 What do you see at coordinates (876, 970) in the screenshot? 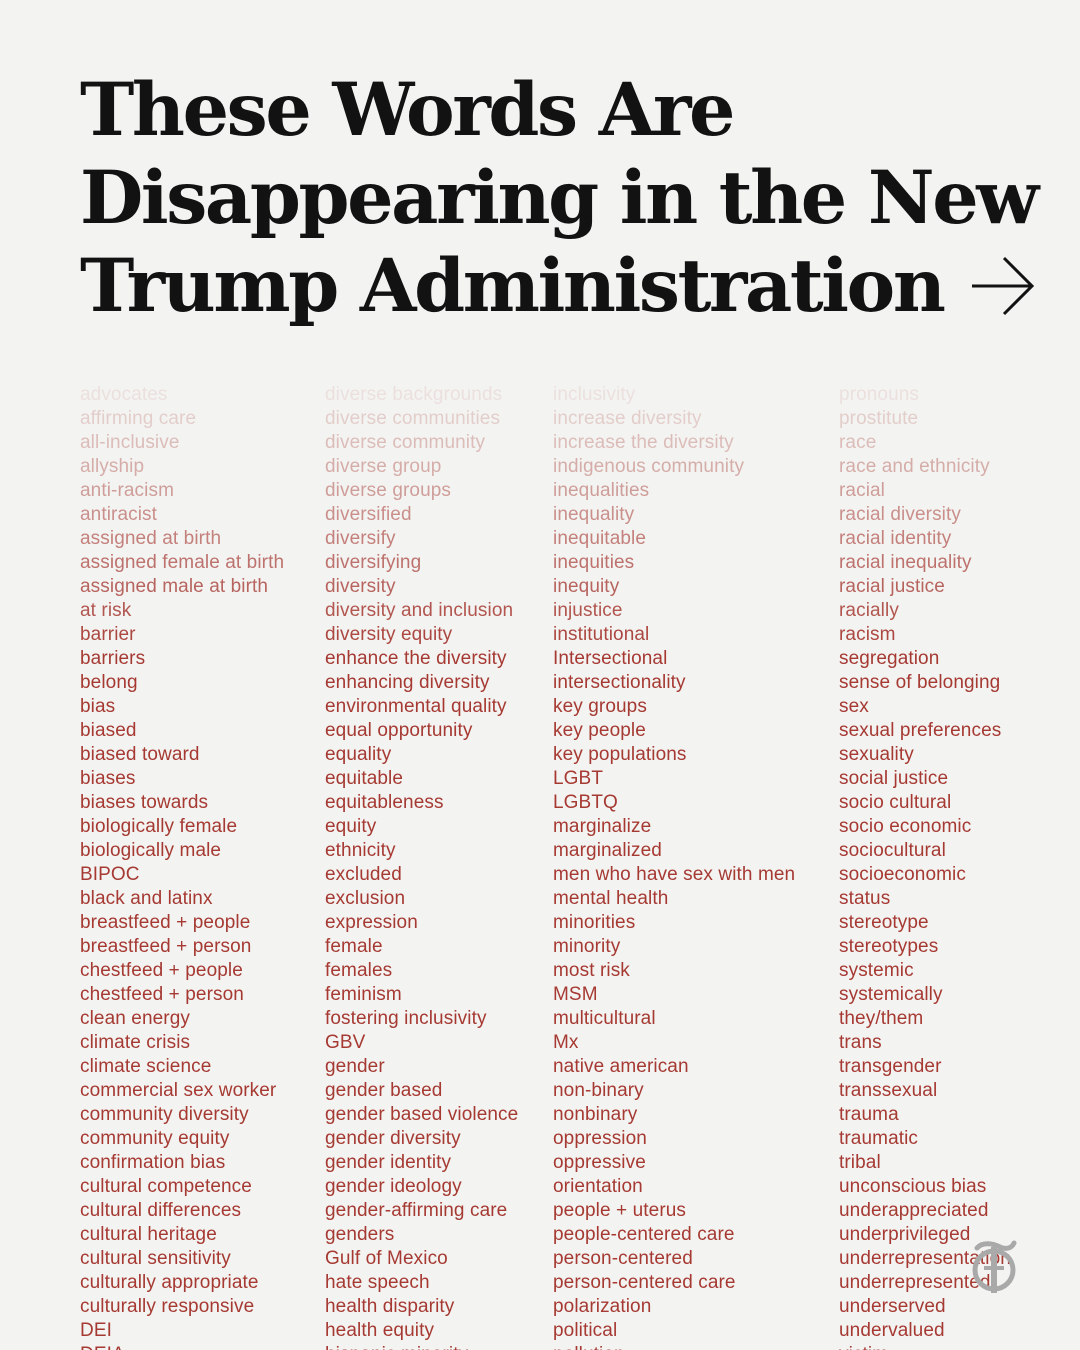
I see `word-item: systemic` at bounding box center [876, 970].